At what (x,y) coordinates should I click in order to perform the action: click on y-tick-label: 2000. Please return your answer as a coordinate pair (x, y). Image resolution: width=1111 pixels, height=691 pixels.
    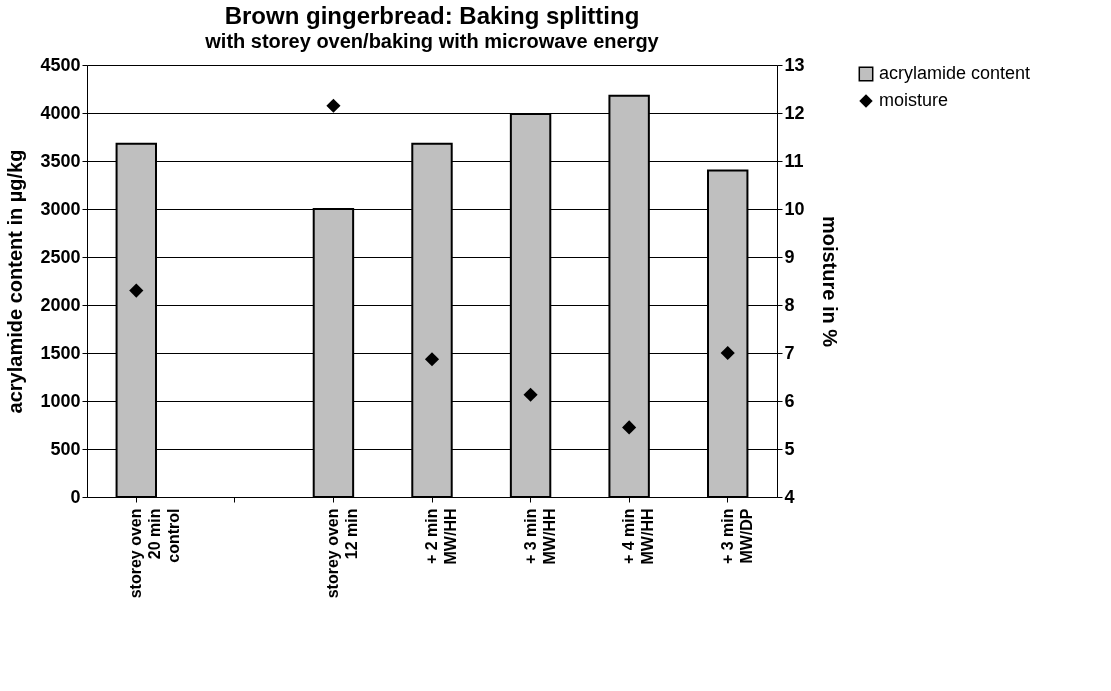
    Looking at the image, I should click on (60, 304).